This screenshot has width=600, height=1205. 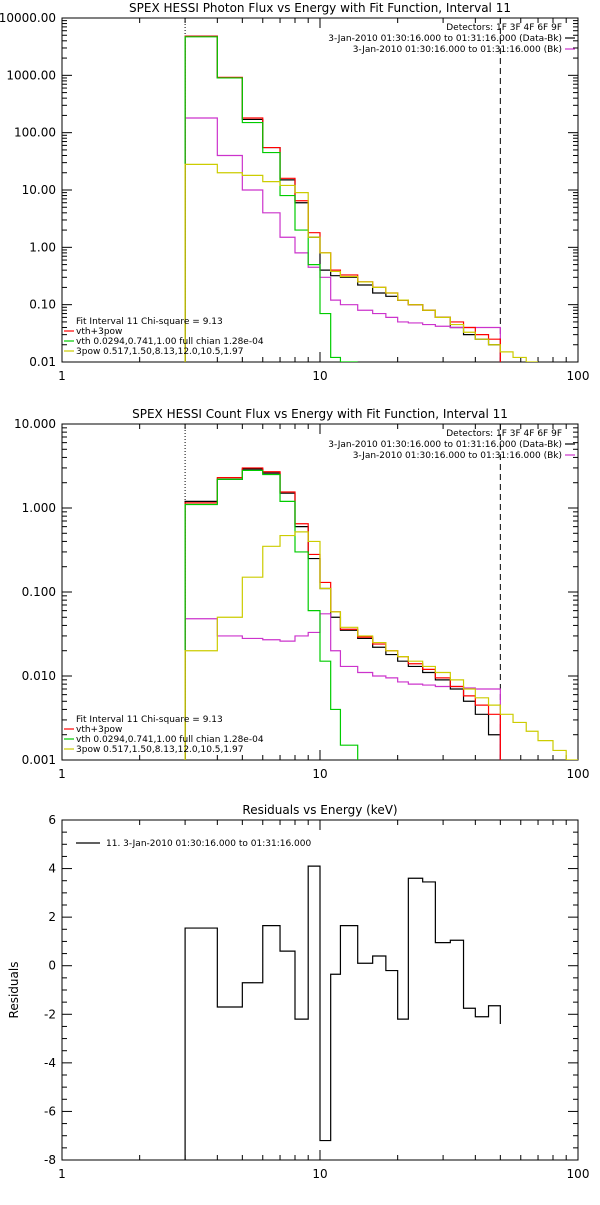 What do you see at coordinates (14, 990) in the screenshot?
I see `y-axis-label: Residuals` at bounding box center [14, 990].